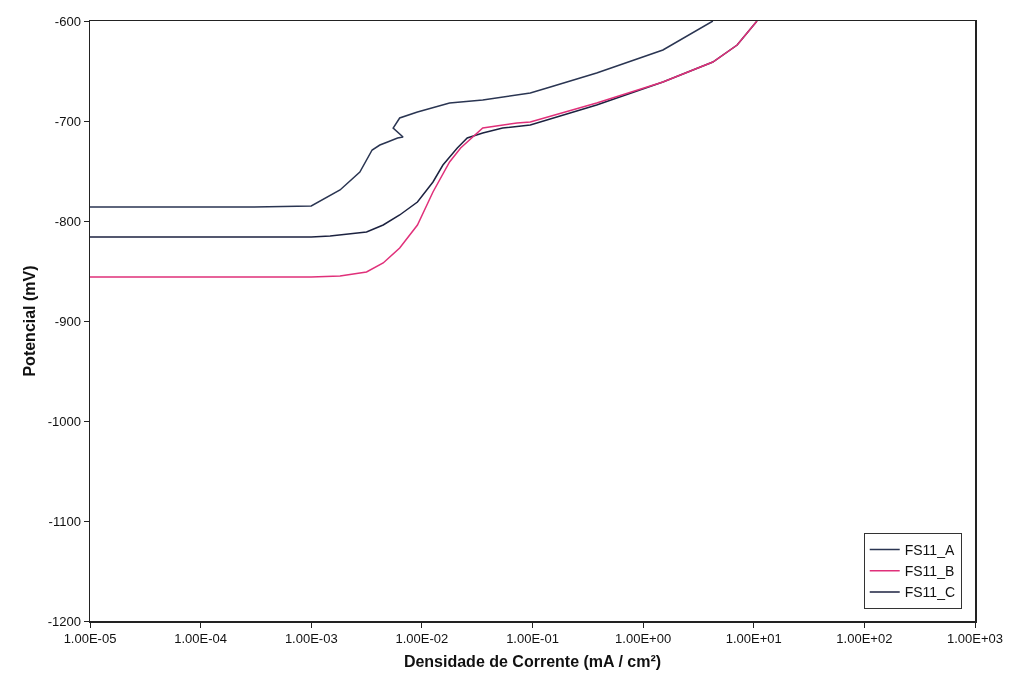  What do you see at coordinates (643, 639) in the screenshot?
I see `x-tick-label: 1.00E+00` at bounding box center [643, 639].